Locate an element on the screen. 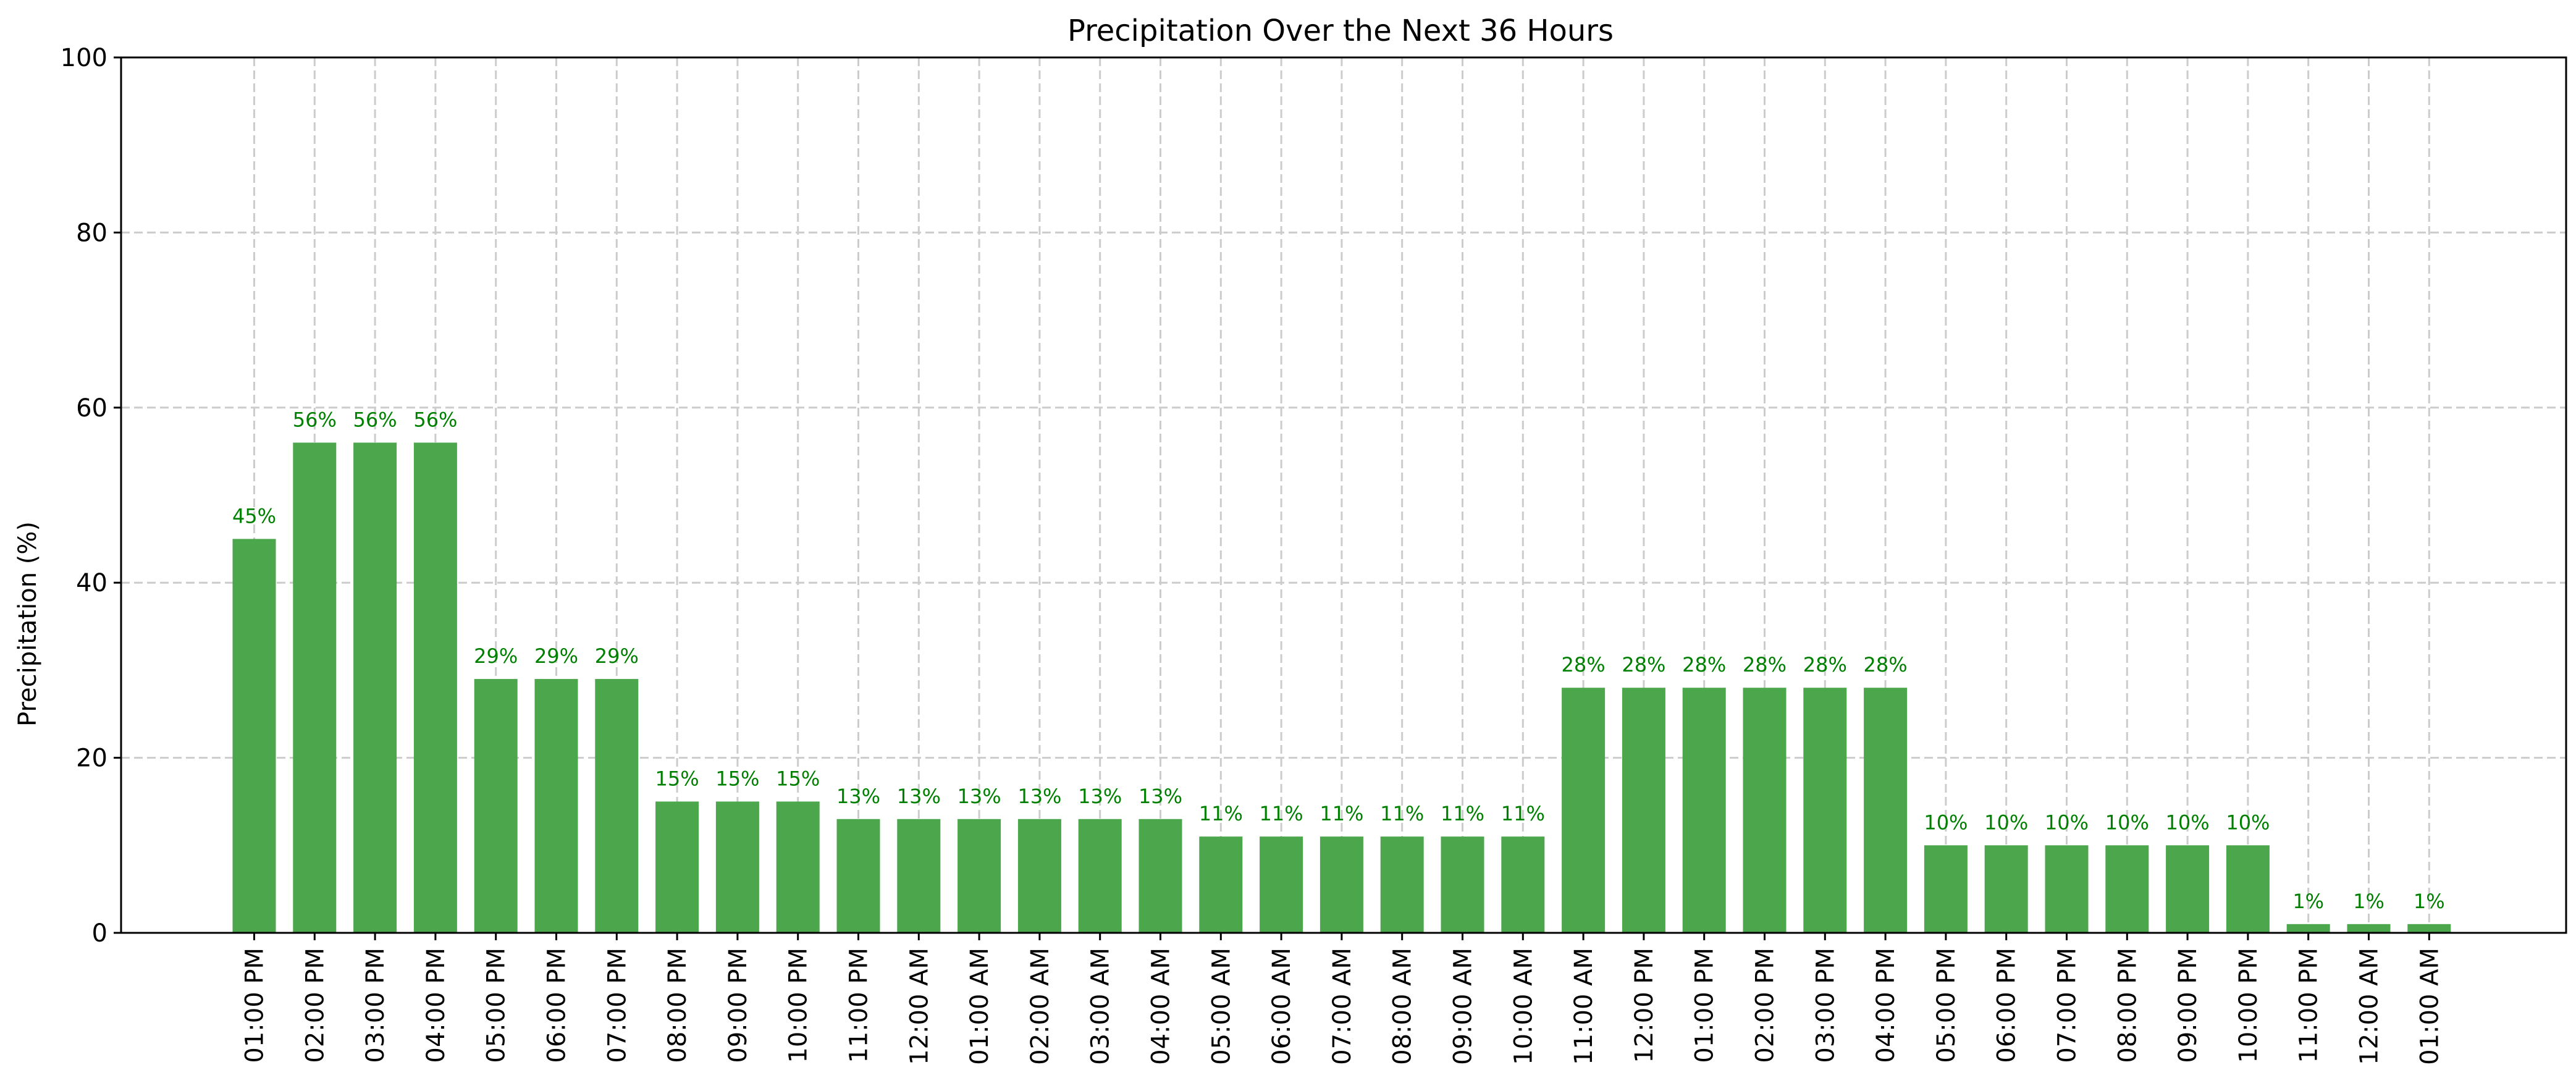  x-tick-label: 07:00 PM is located at coordinates (617, 1005).